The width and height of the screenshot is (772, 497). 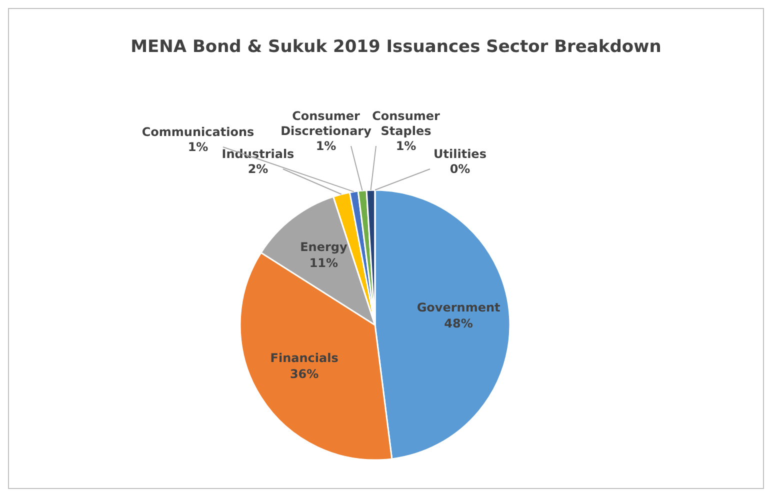 What do you see at coordinates (396, 47) in the screenshot?
I see `chart-title: MENA Bond & Sukuk 2019 Issuances Sector Breakdown` at bounding box center [396, 47].